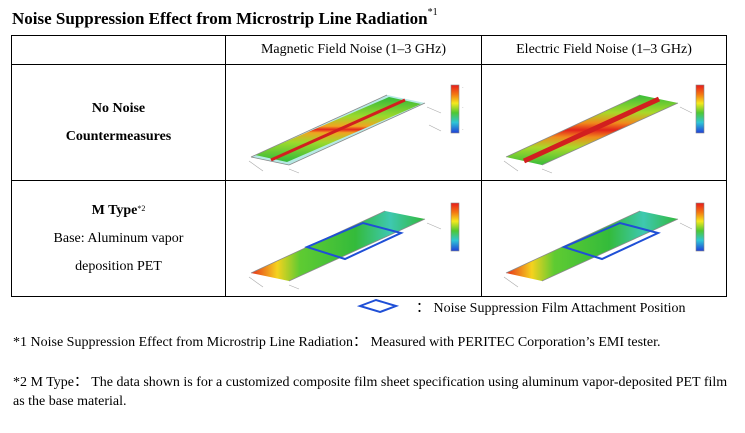 This screenshot has height=433, width=745. What do you see at coordinates (141, 208) in the screenshot?
I see `row-footnote-ref: *2` at bounding box center [141, 208].